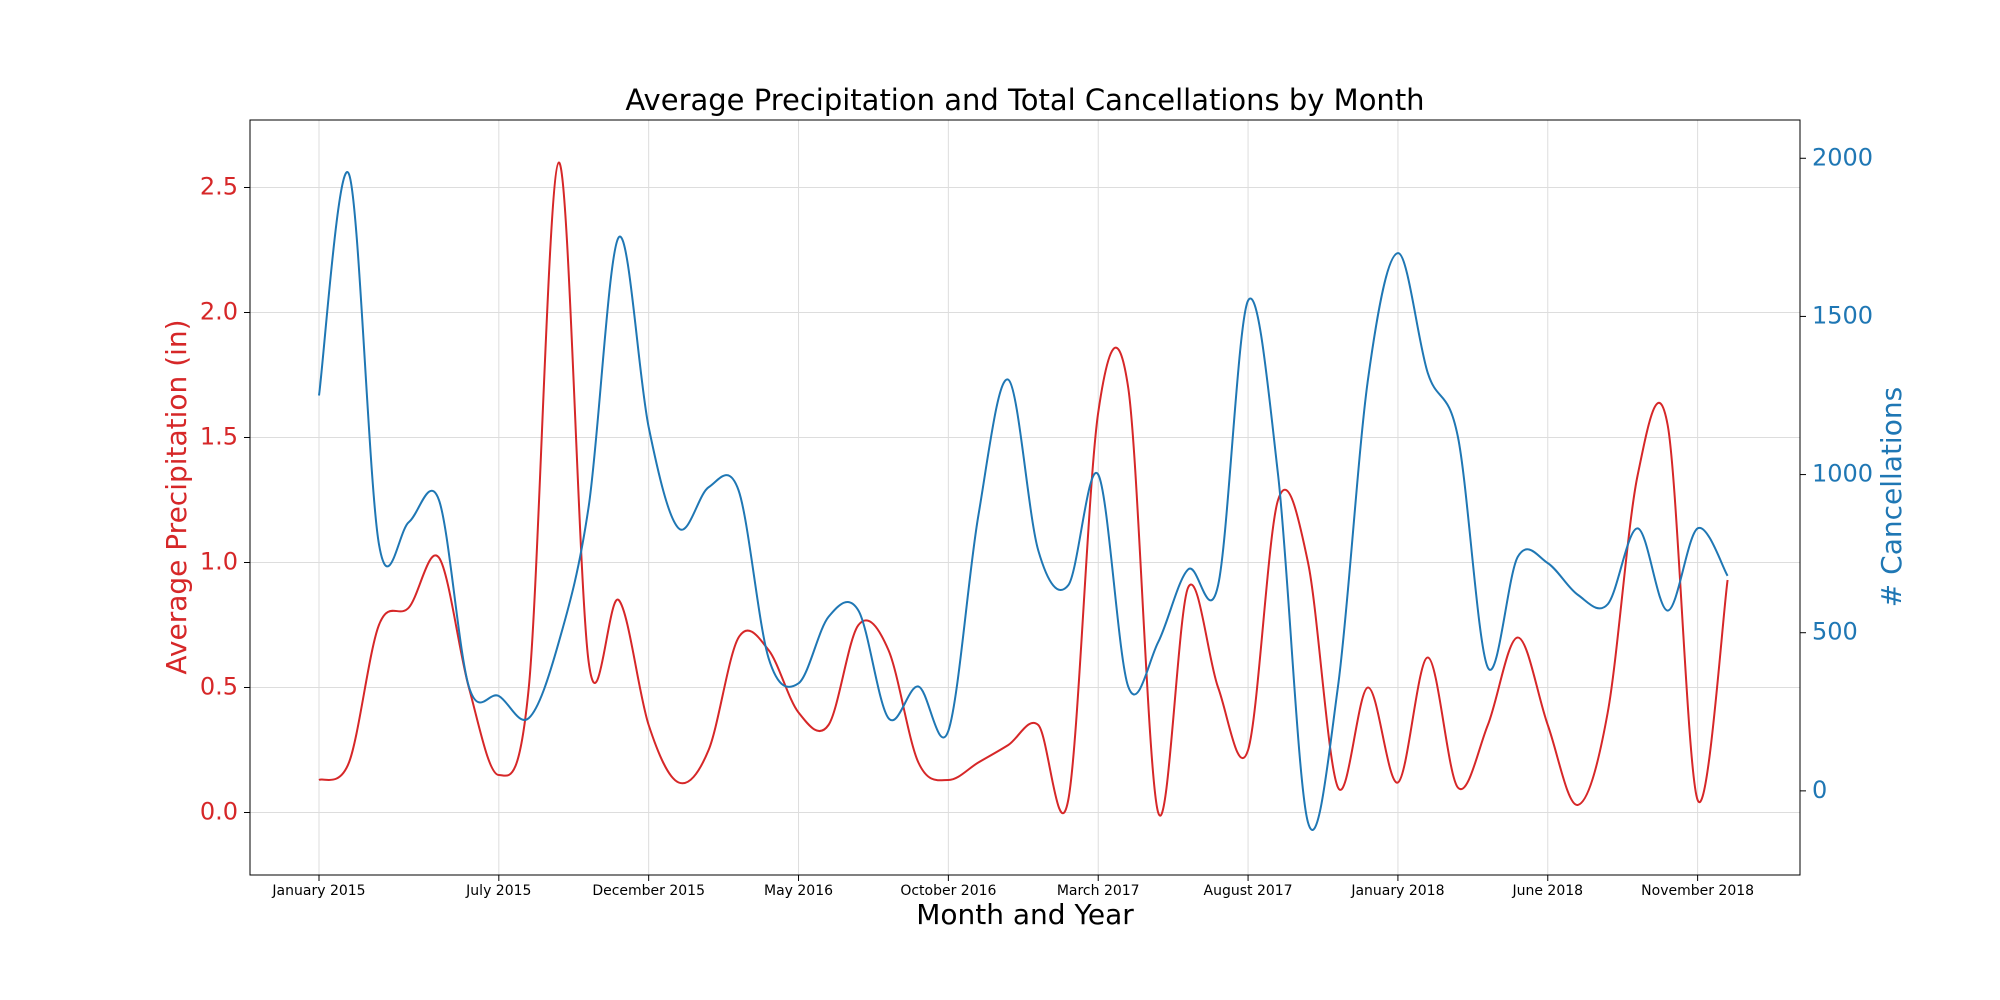 Image resolution: width=2000 pixels, height=1000 pixels. I want to click on y-axis-label: Average Precipitation (in), so click(176, 496).